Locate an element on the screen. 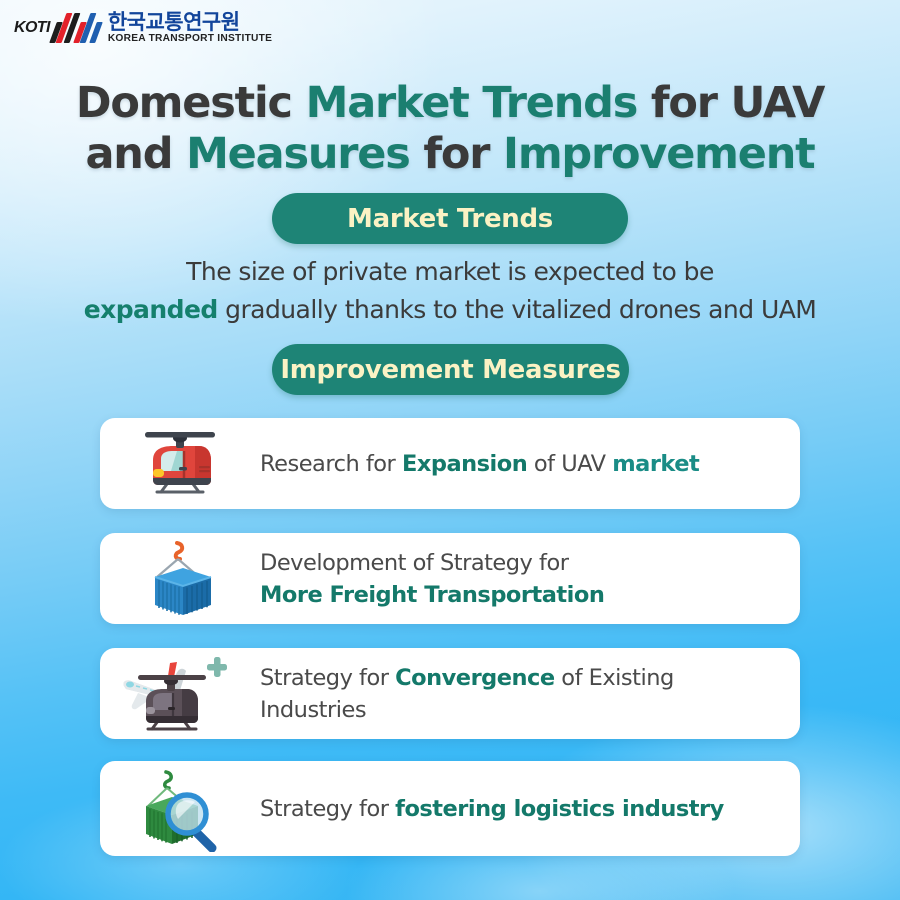 The width and height of the screenshot is (900, 900). koti-slash-marks is located at coordinates (76, 28).